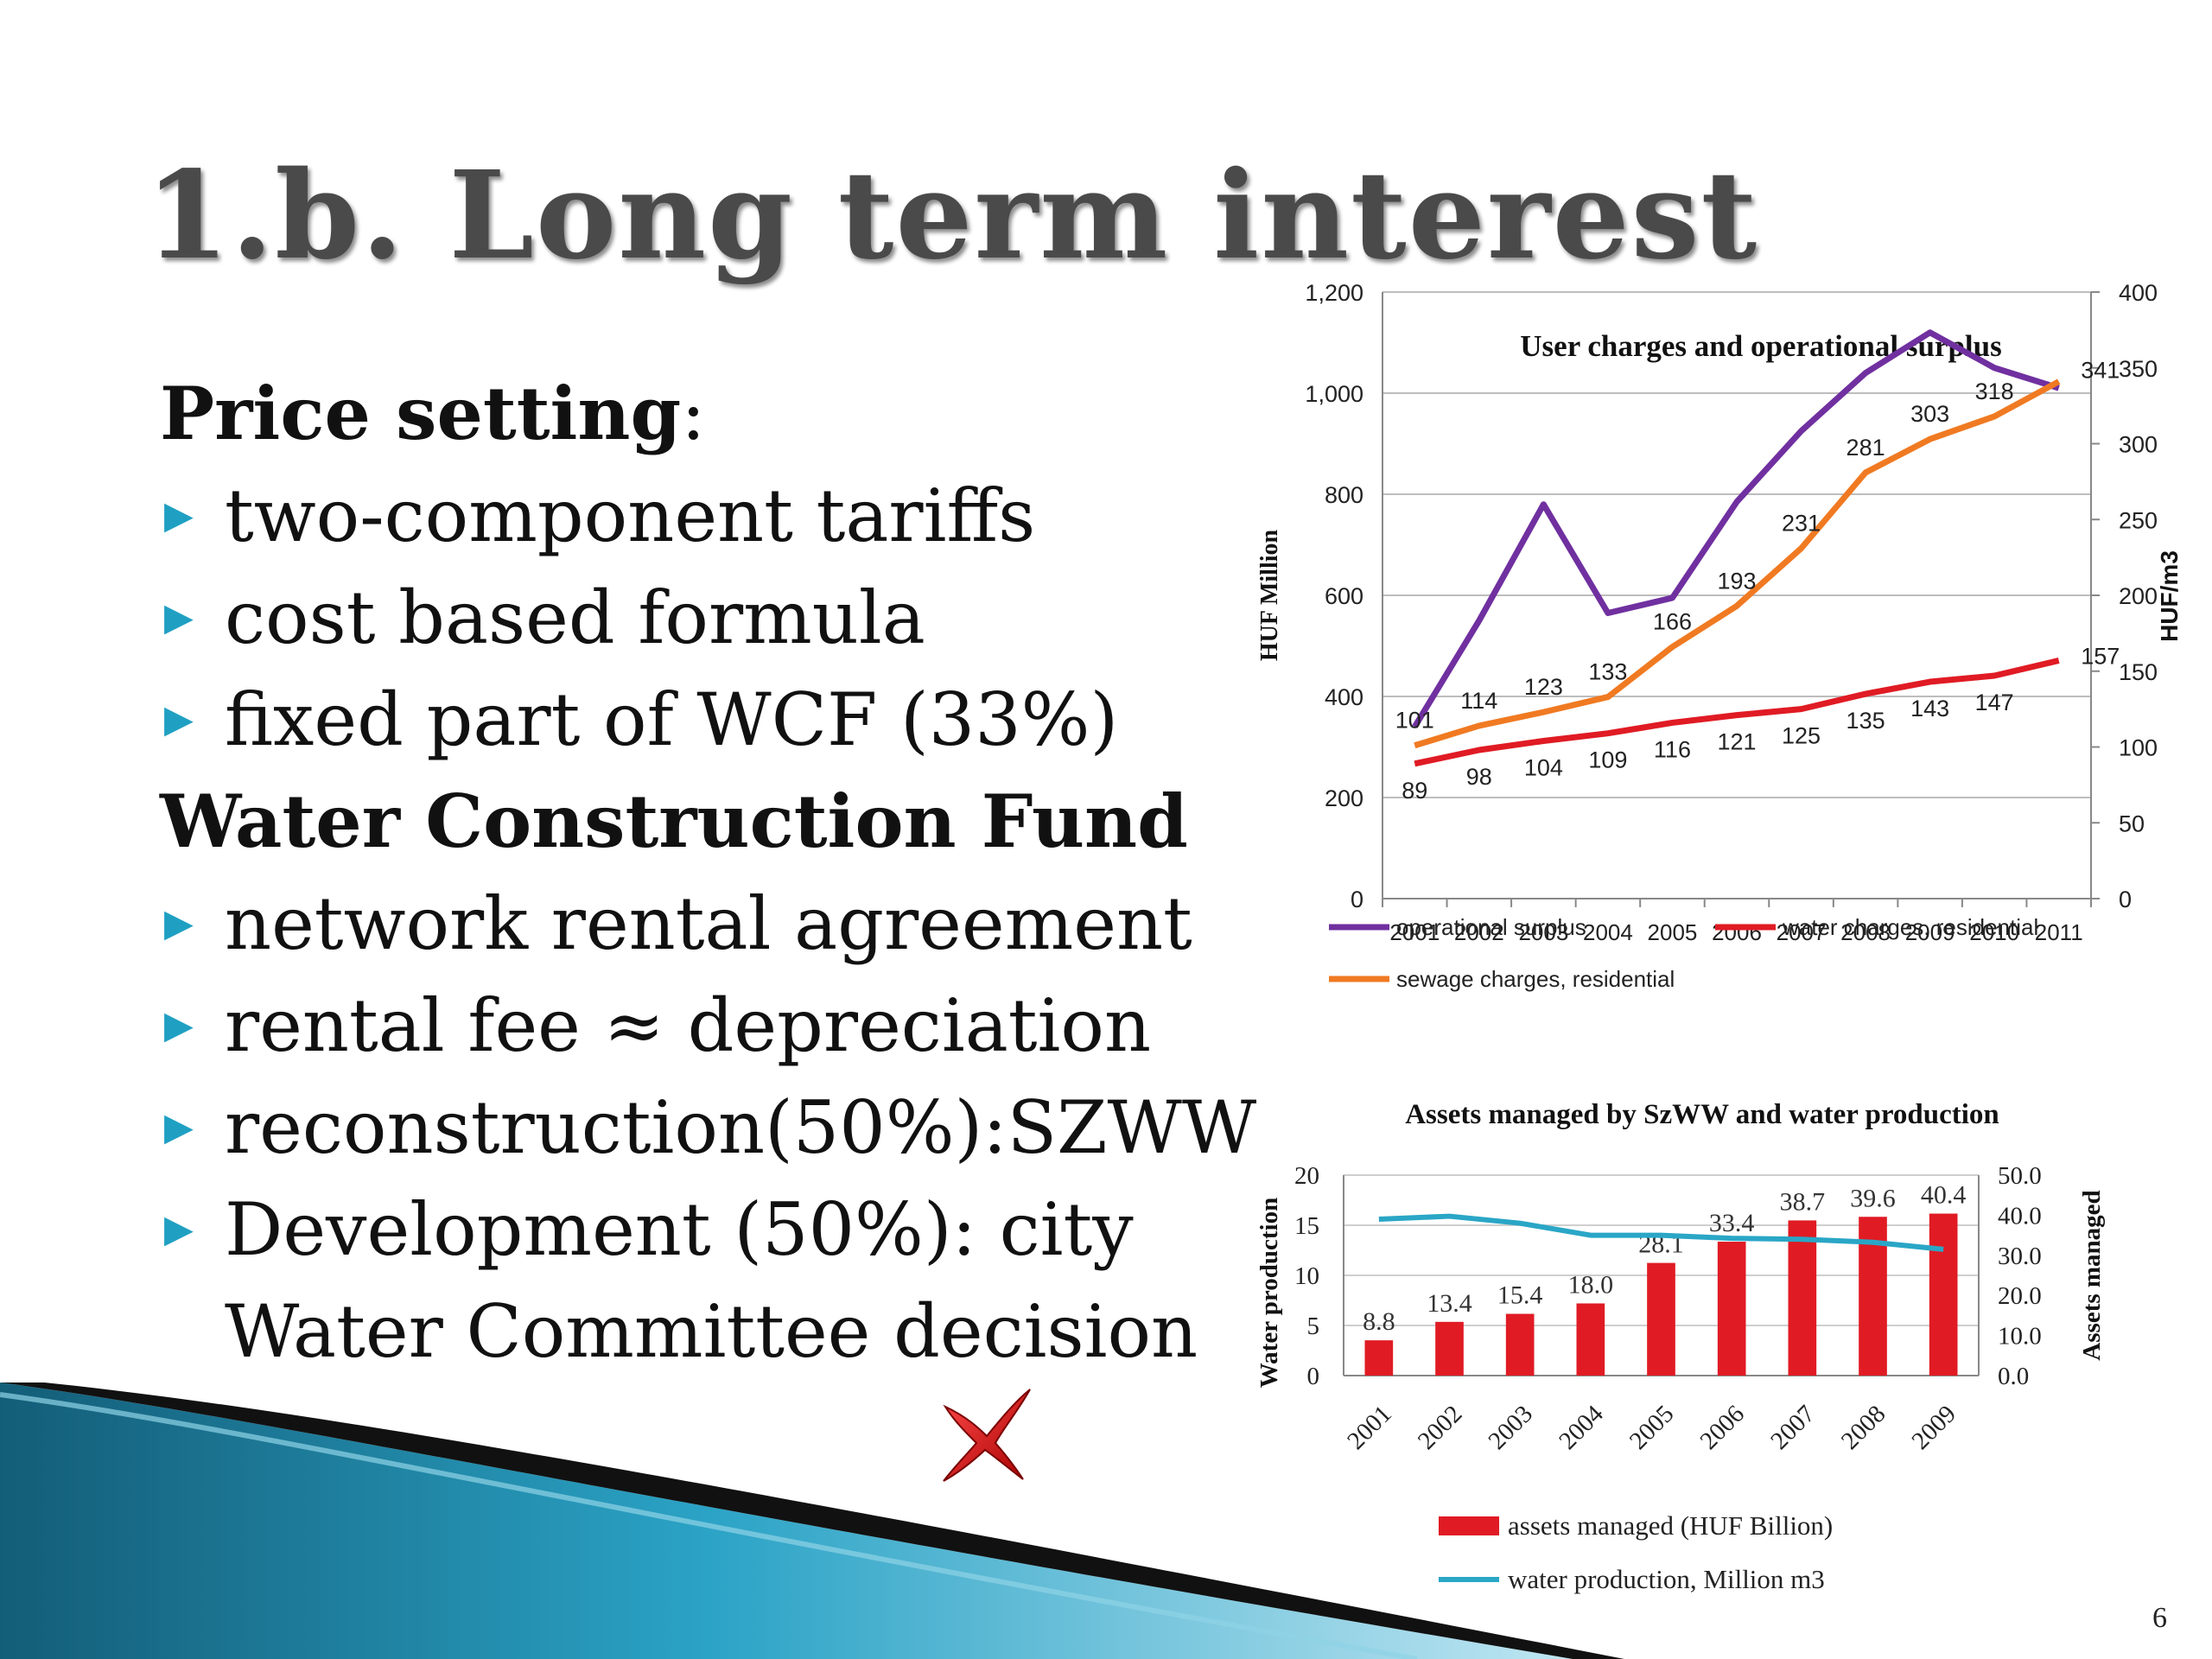  Describe the element at coordinates (2159, 1618) in the screenshot. I see `page-number: 6` at that location.